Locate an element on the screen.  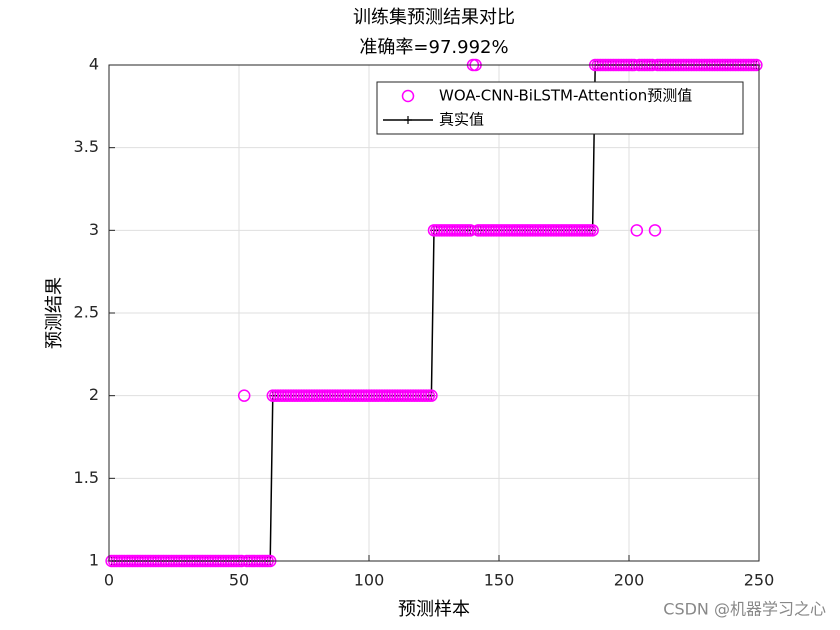
y-tick-label: 3 is located at coordinates (94, 229).